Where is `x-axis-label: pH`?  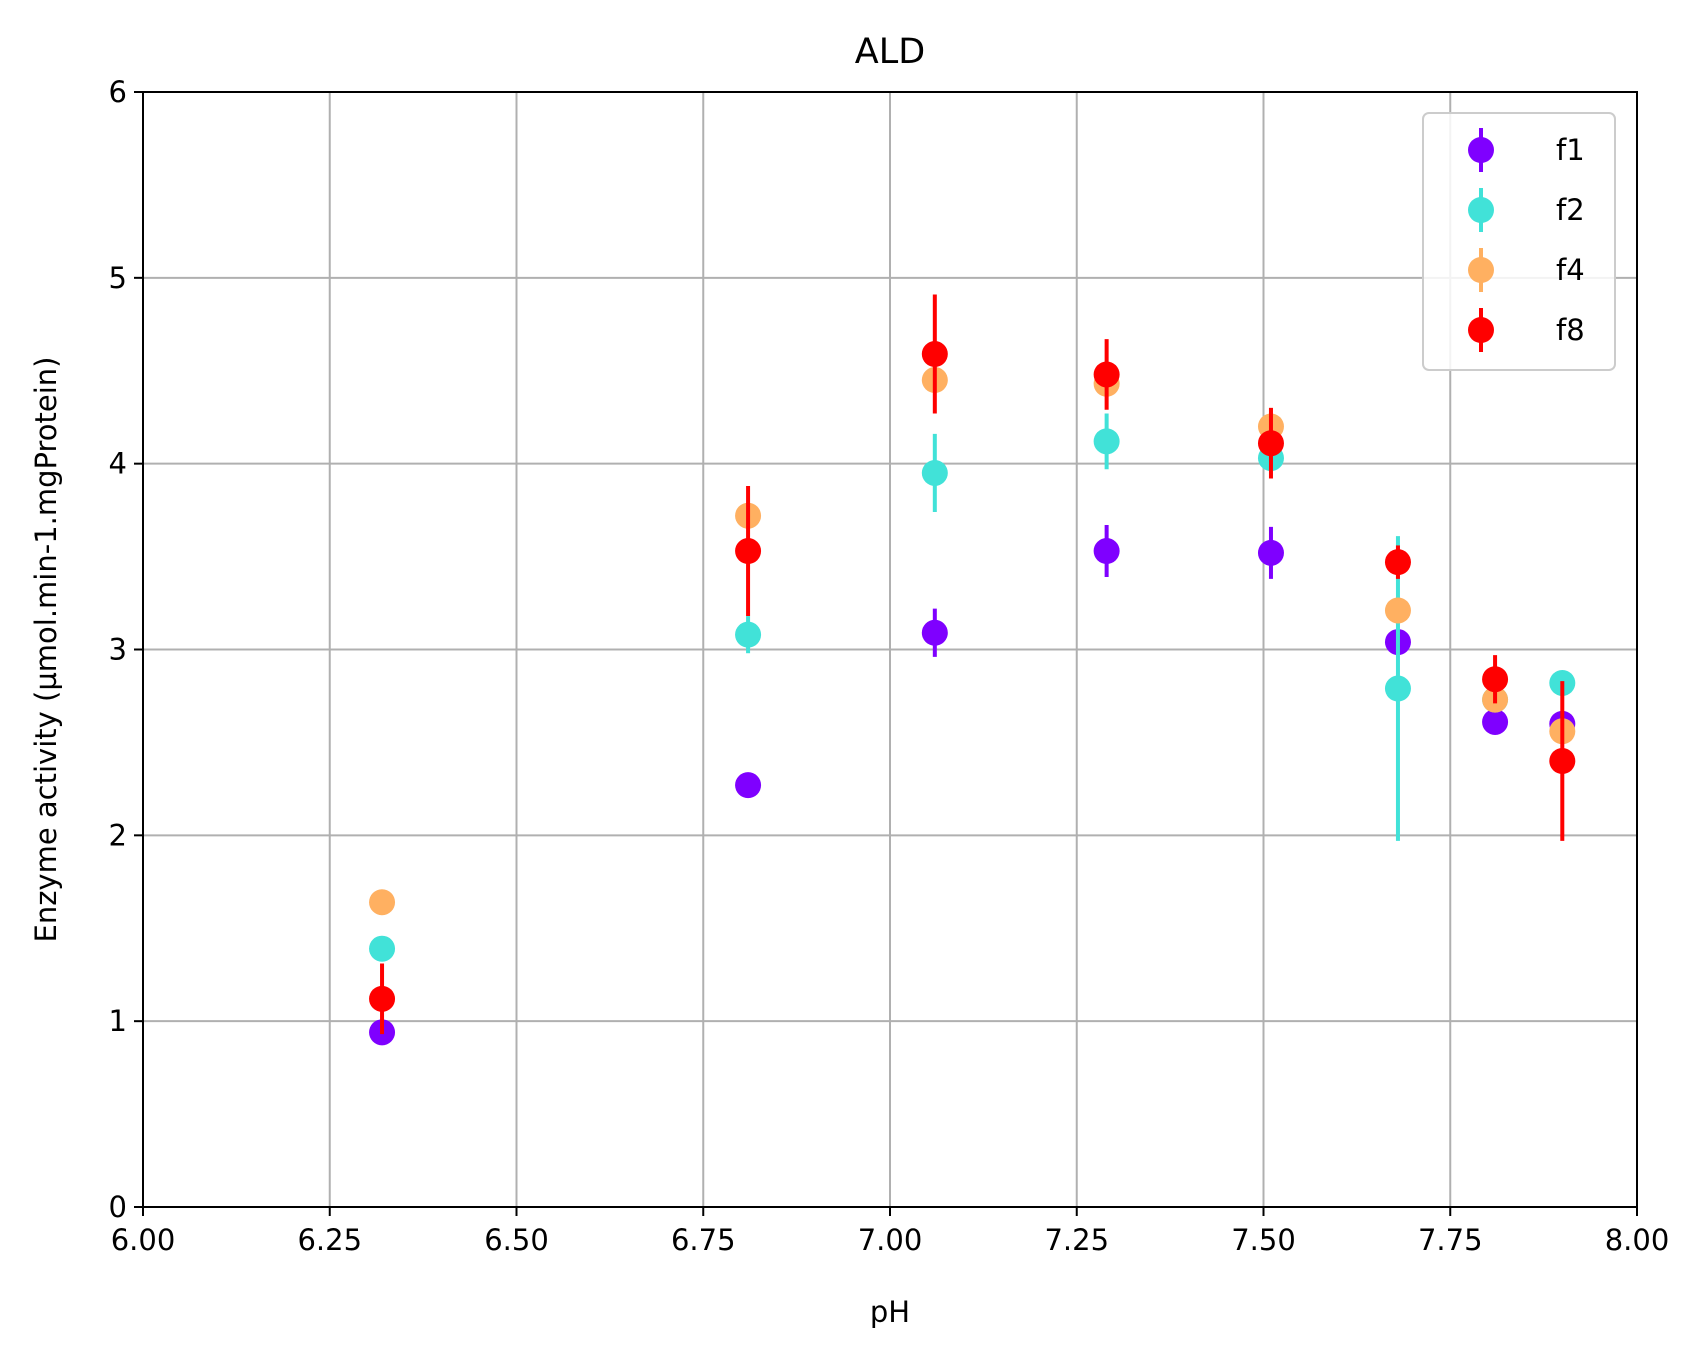 x-axis-label: pH is located at coordinates (890, 1312).